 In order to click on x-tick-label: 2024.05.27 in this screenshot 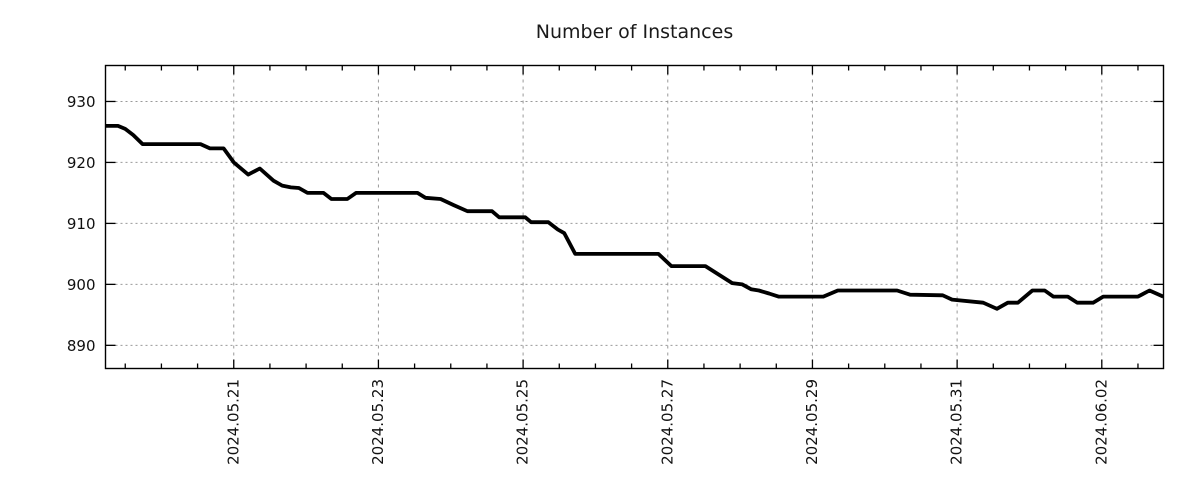, I will do `click(667, 422)`.